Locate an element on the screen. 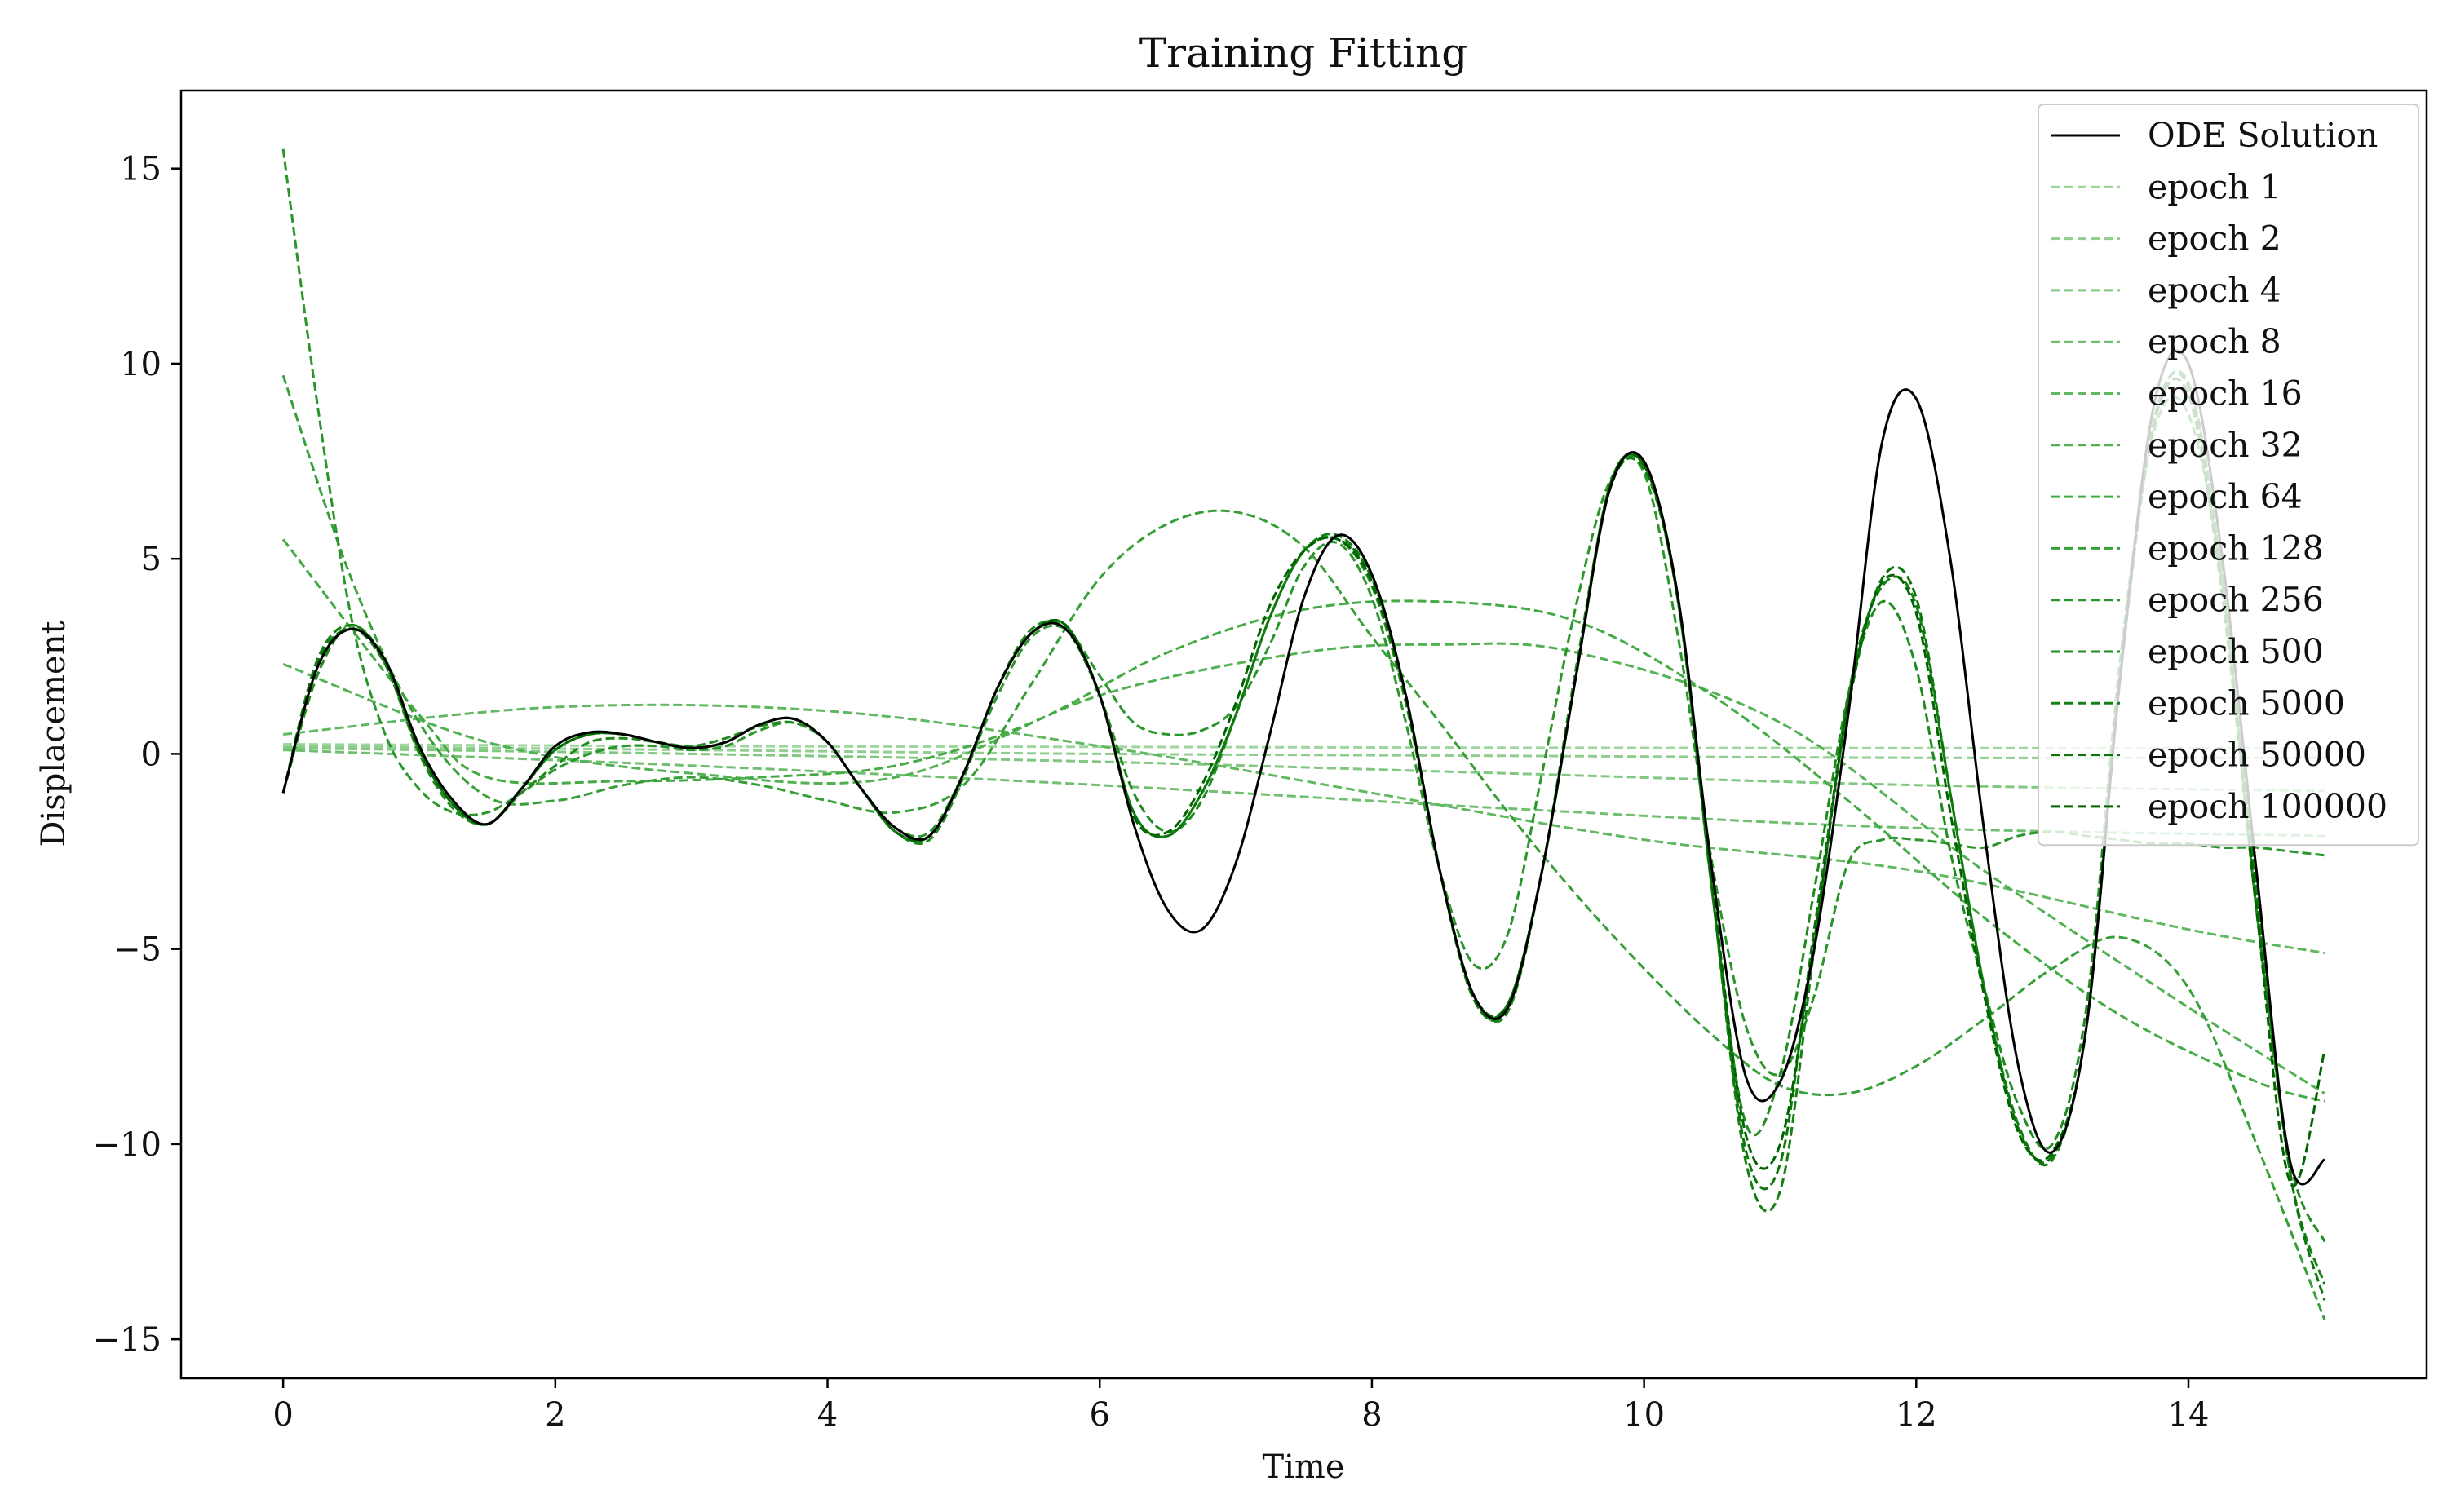 The height and width of the screenshot is (1512, 2447). legend-label-0: ODE Solution is located at coordinates (2263, 135).